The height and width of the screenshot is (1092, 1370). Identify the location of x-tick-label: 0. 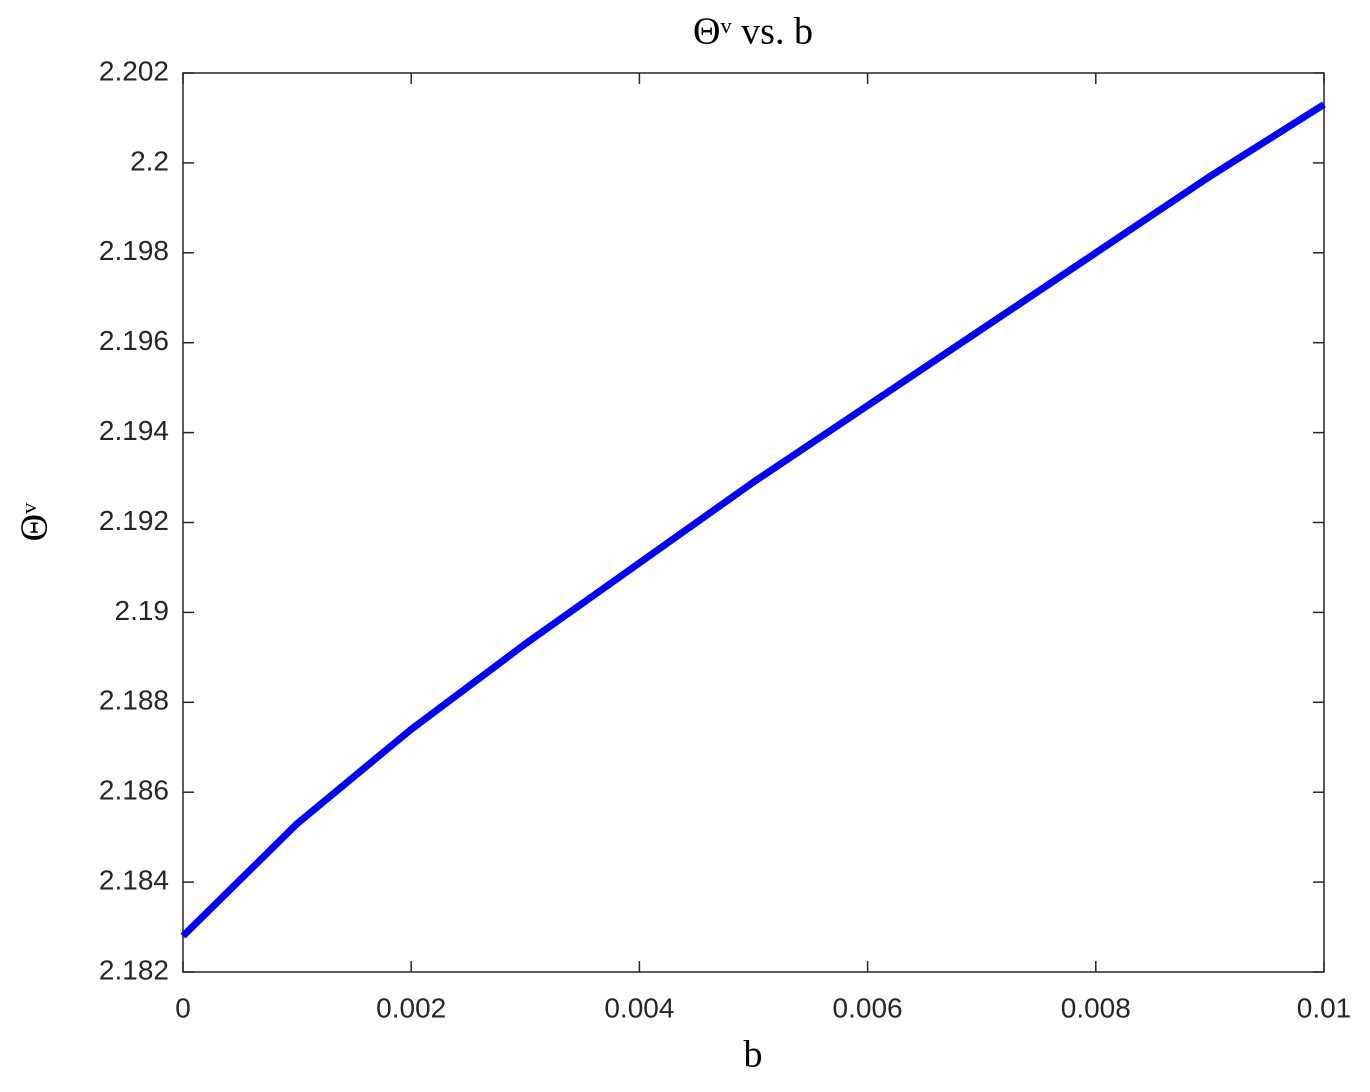
(183, 1007).